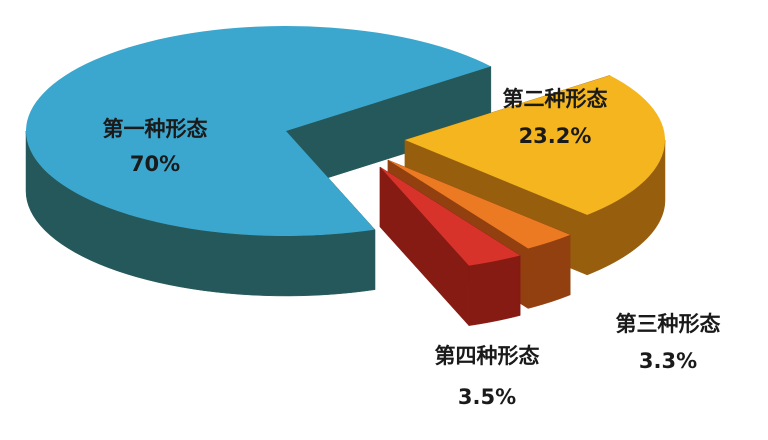 This screenshot has width=768, height=440. Describe the element at coordinates (555, 136) in the screenshot. I see `slice-value-label: 23.2%` at that location.